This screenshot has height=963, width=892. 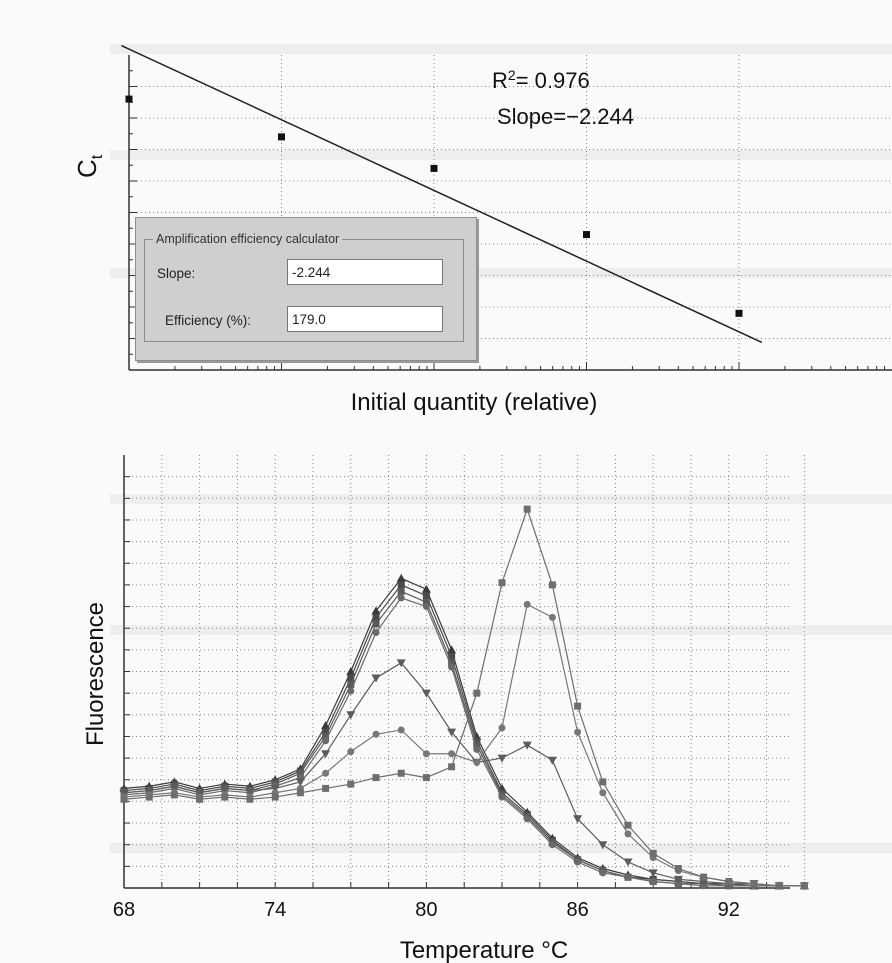 I want to click on slope-field, so click(x=365, y=272).